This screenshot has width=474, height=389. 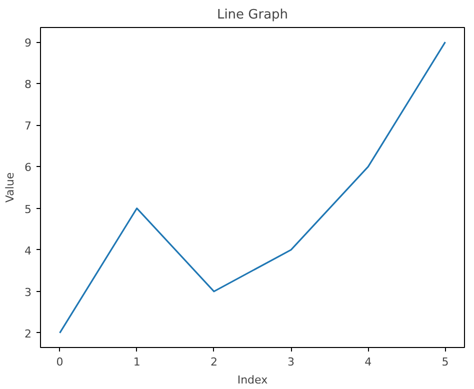 I want to click on x-tick-label: 1, so click(x=136, y=362).